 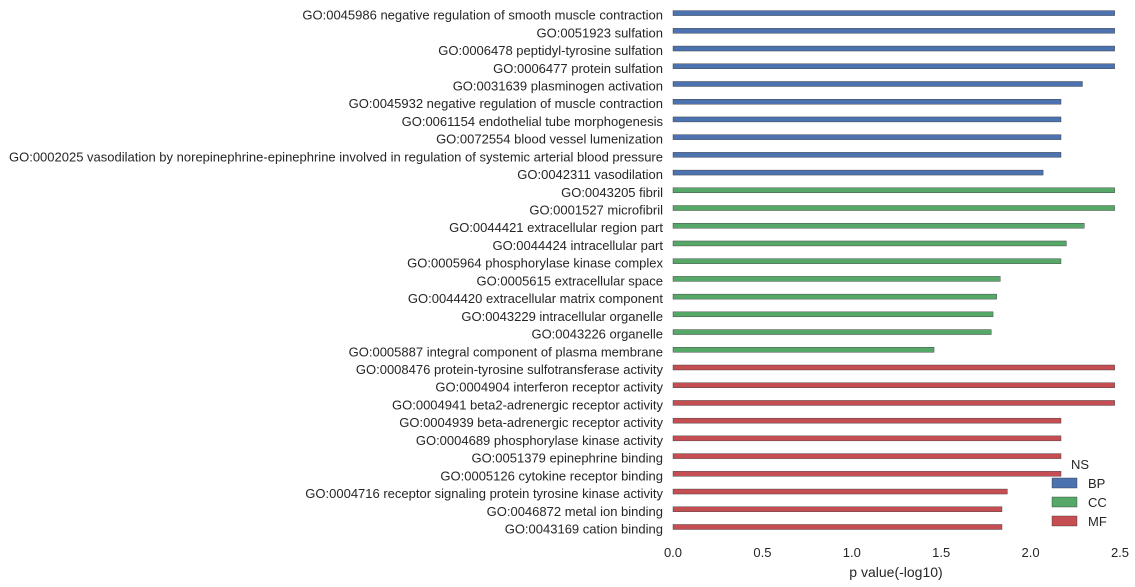 I want to click on x-tick-label: 0.0, so click(x=673, y=552).